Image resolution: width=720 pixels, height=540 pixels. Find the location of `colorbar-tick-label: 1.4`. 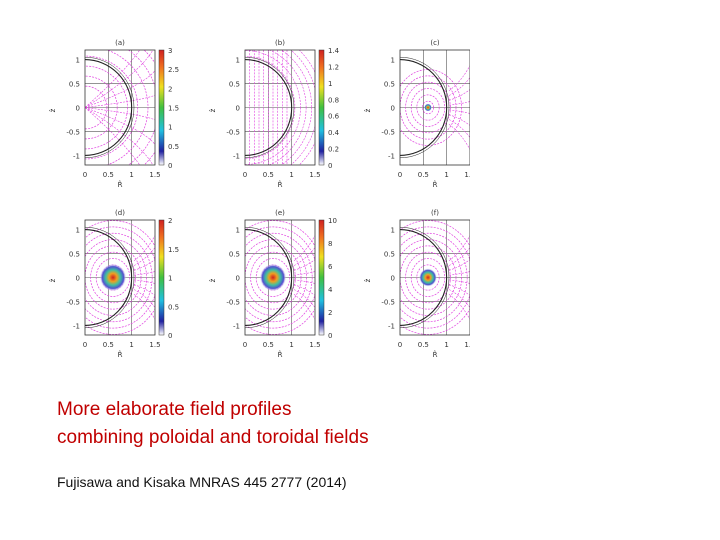

colorbar-tick-label: 1.4 is located at coordinates (334, 51).